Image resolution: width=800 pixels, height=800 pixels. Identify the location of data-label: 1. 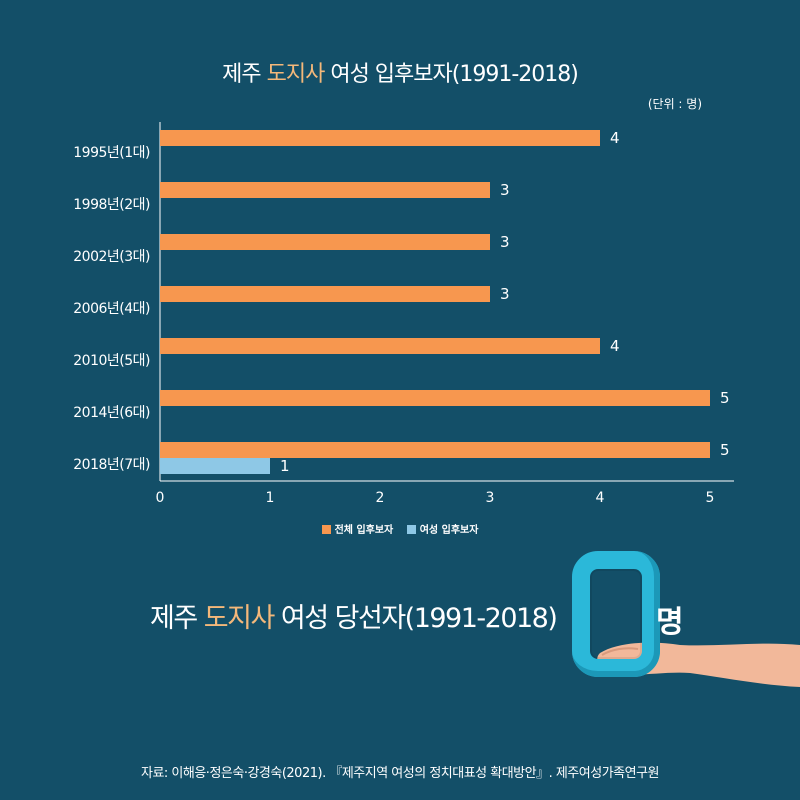
(285, 466).